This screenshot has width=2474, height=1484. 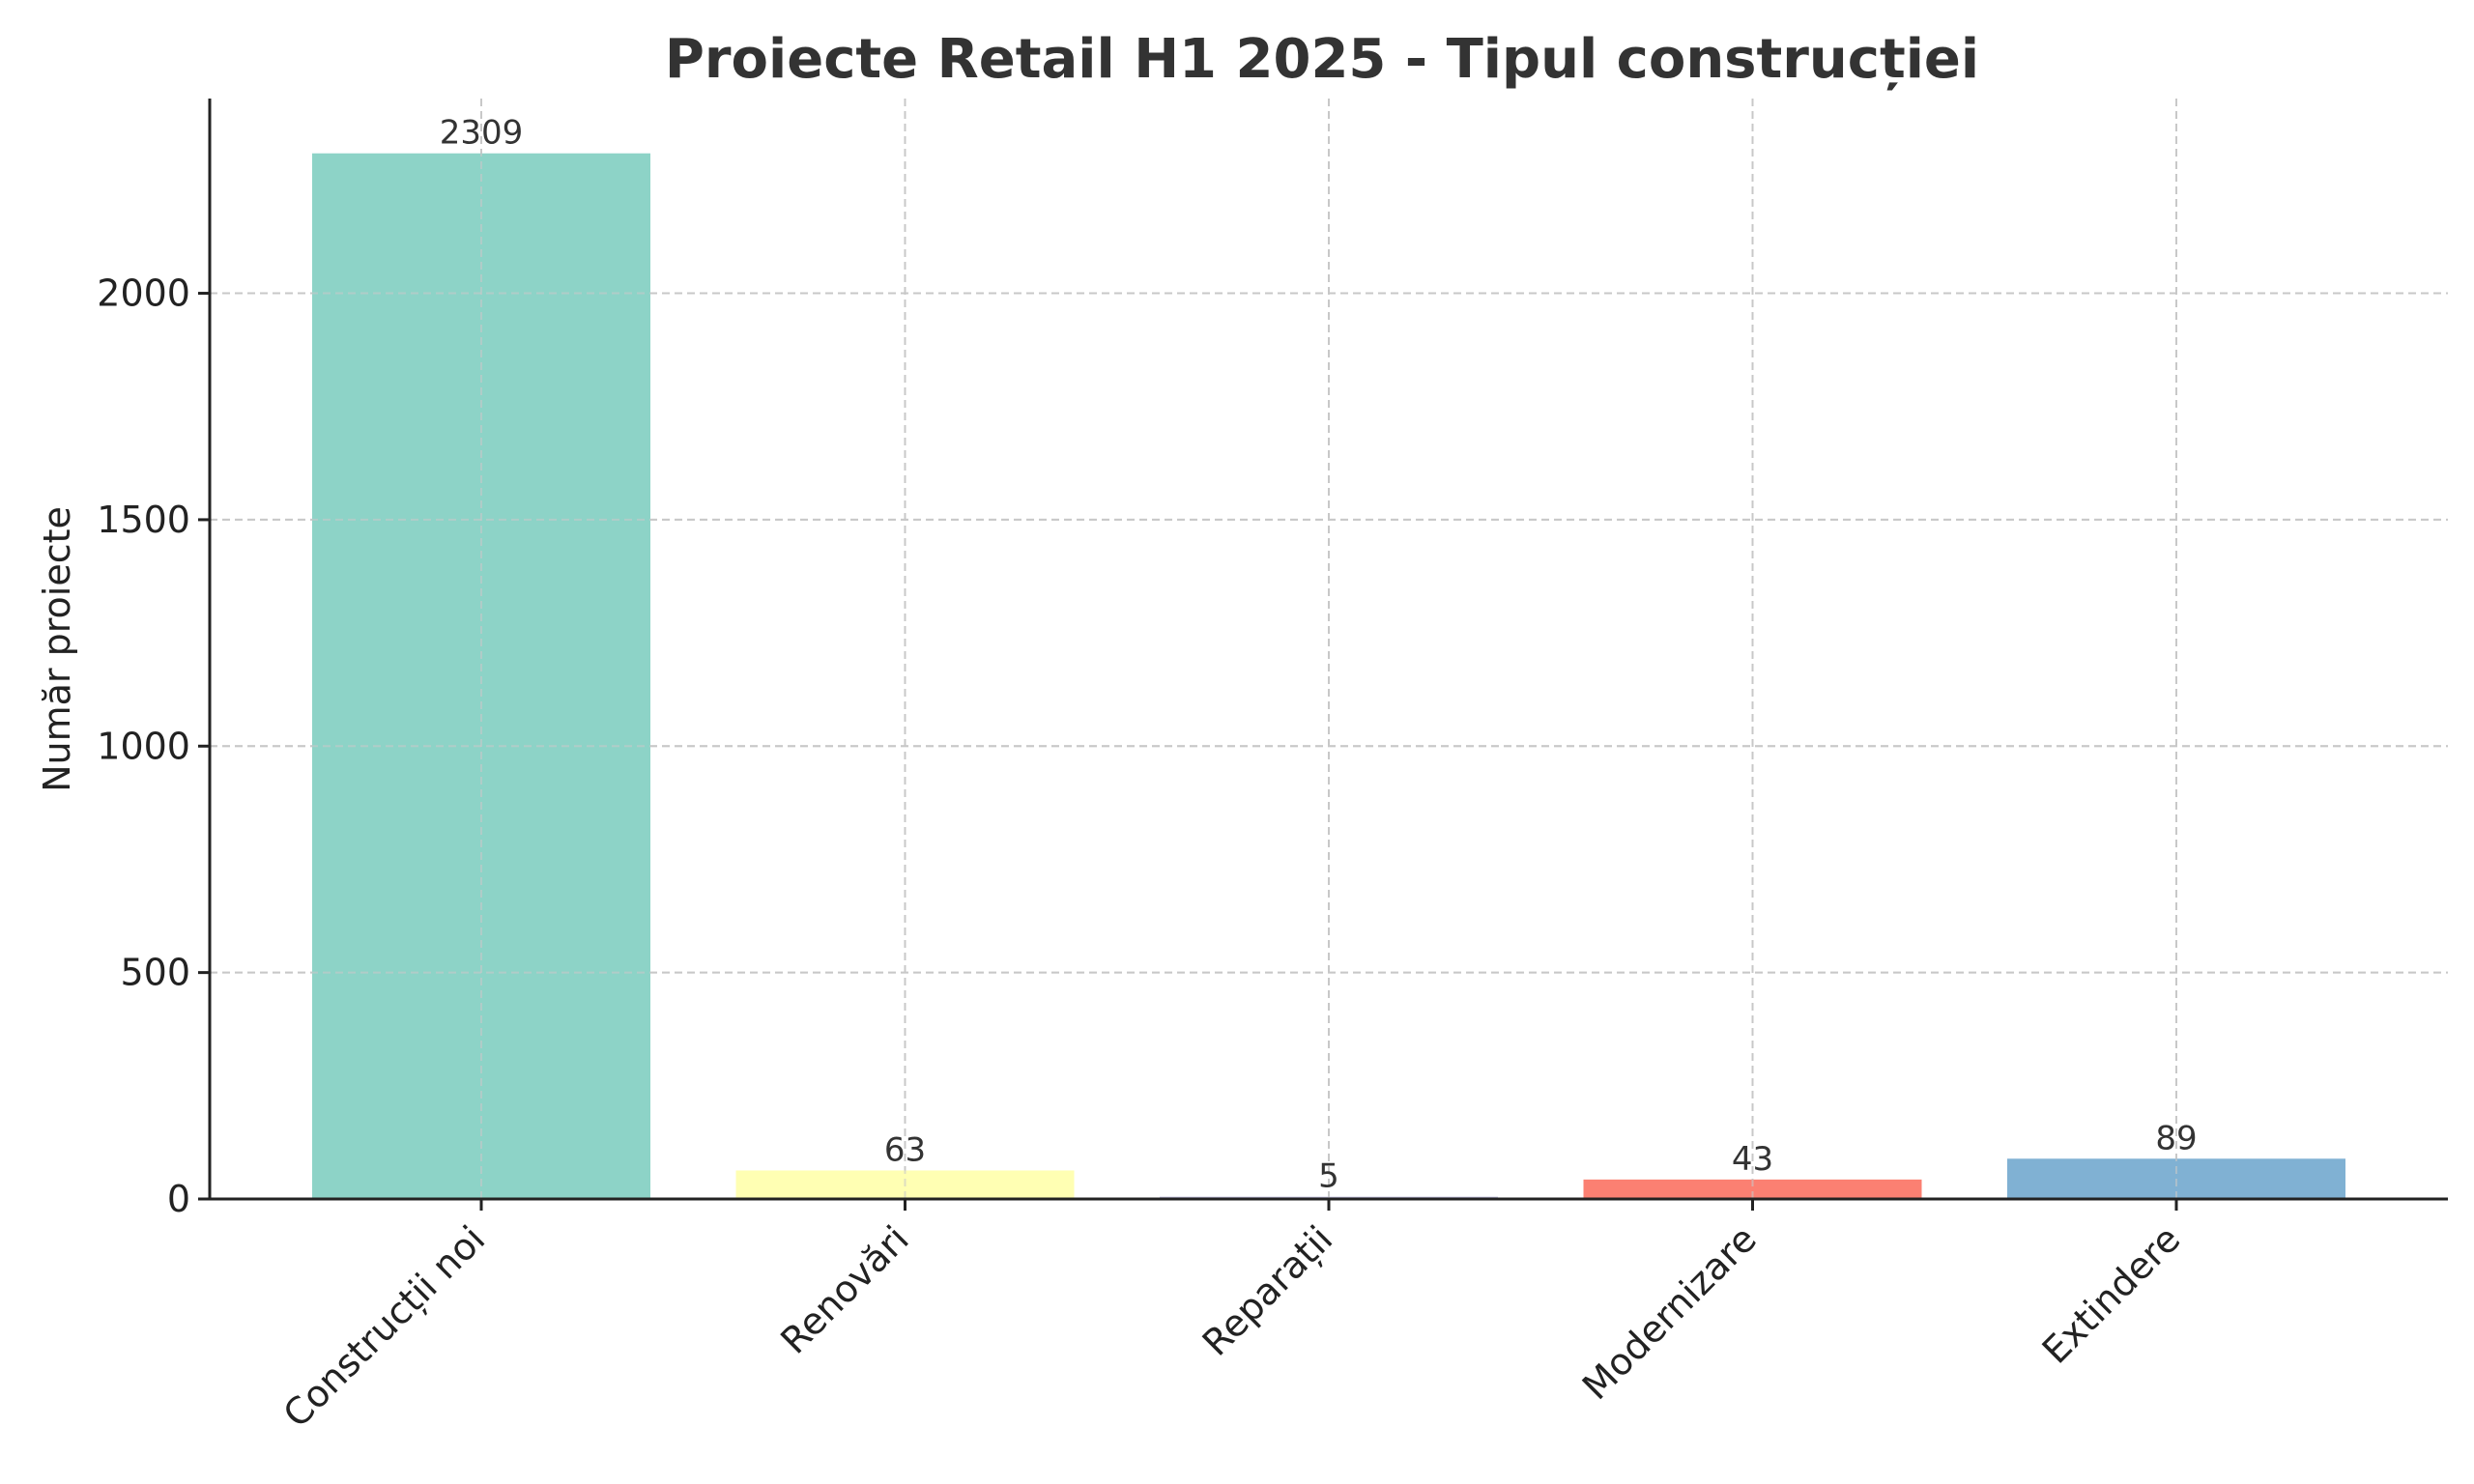 What do you see at coordinates (179, 1199) in the screenshot?
I see `y-tick-label: 0` at bounding box center [179, 1199].